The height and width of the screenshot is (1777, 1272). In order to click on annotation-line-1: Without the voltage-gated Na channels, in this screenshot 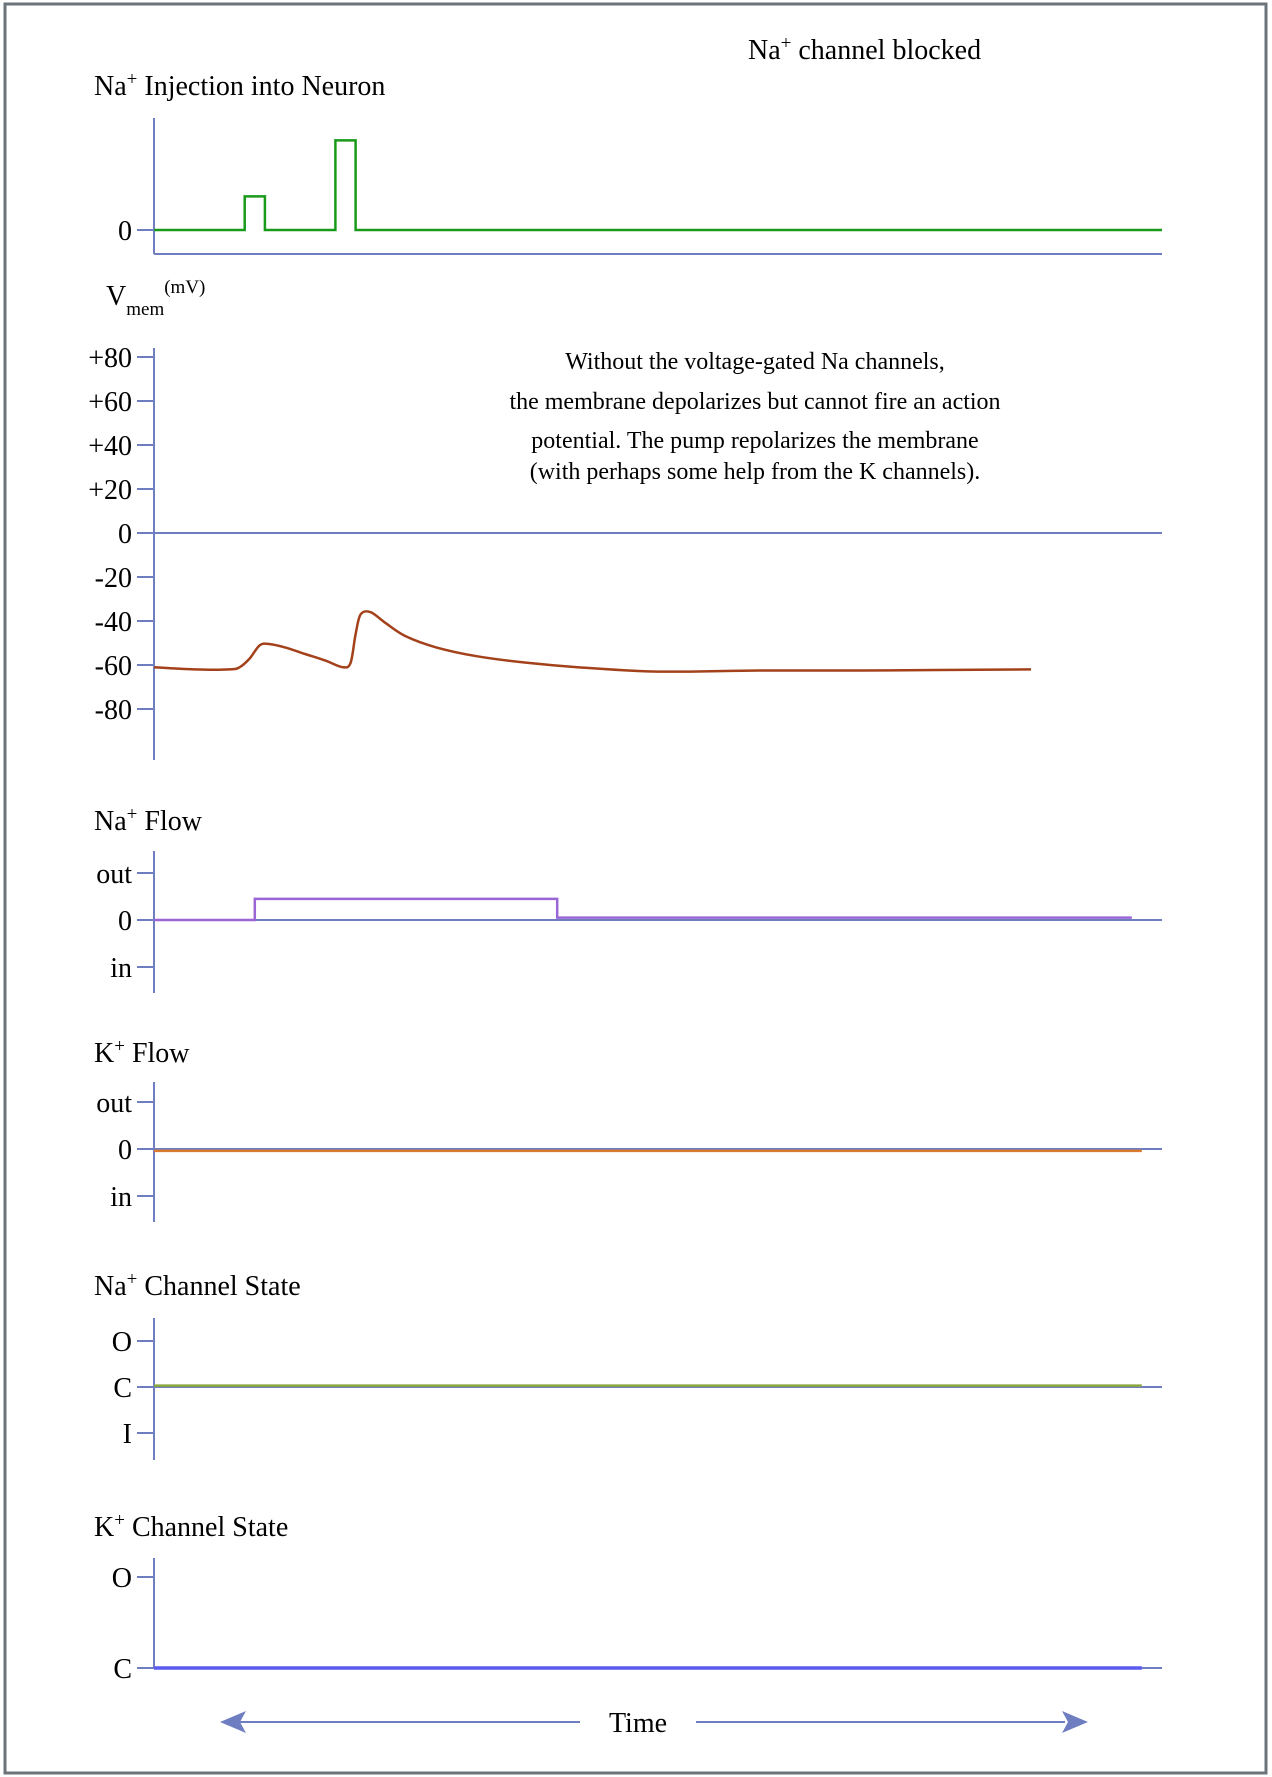, I will do `click(755, 362)`.